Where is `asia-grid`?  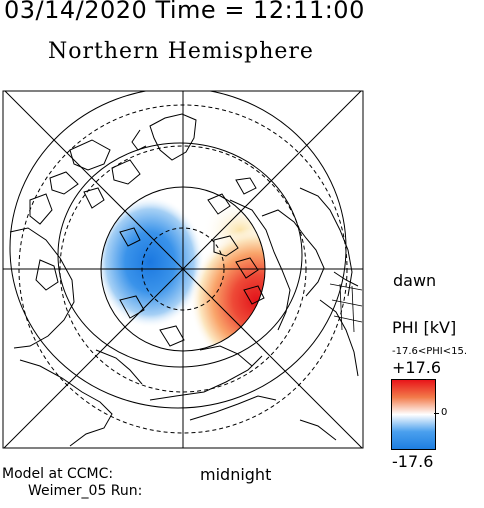
asia-grid is located at coordinates (346, 308).